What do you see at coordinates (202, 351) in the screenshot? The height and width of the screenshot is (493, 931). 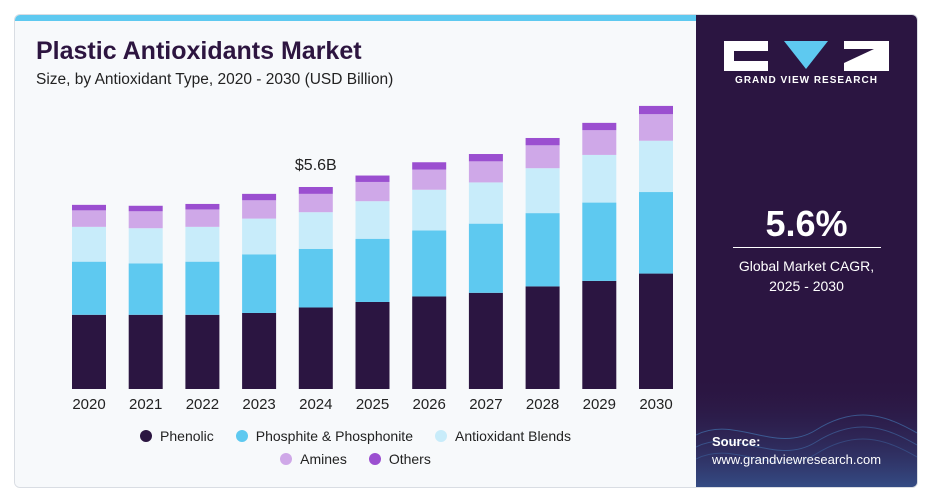 I see `bar-2022-phenolic` at bounding box center [202, 351].